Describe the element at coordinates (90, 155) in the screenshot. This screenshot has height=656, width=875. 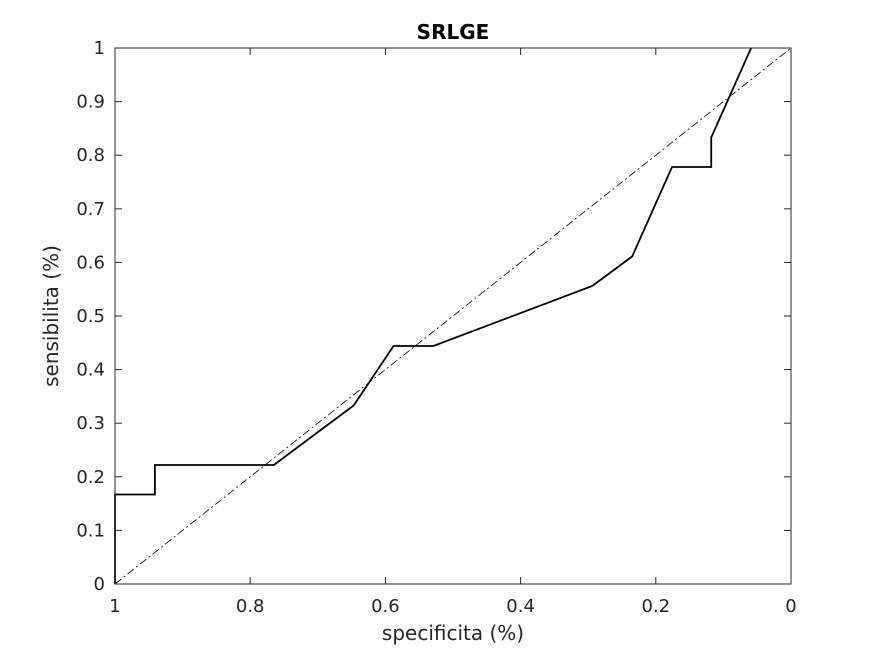
I see `y-tick-label: 0.8` at that location.